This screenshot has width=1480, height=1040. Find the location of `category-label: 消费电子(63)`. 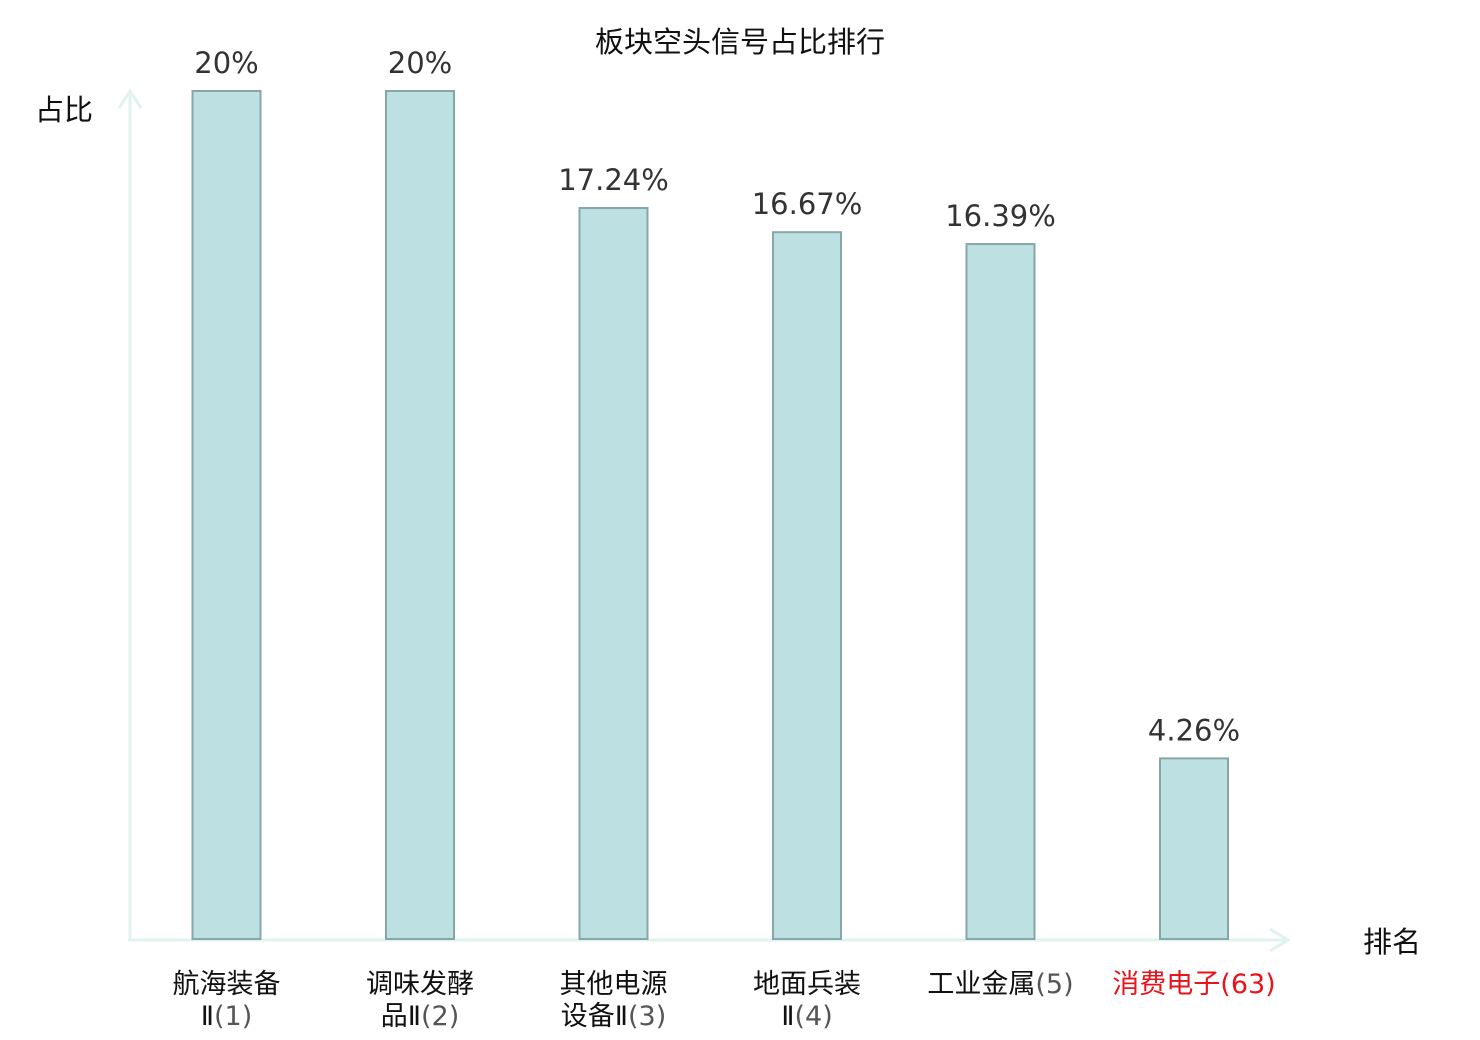

category-label: 消费电子(63) is located at coordinates (1193, 984).